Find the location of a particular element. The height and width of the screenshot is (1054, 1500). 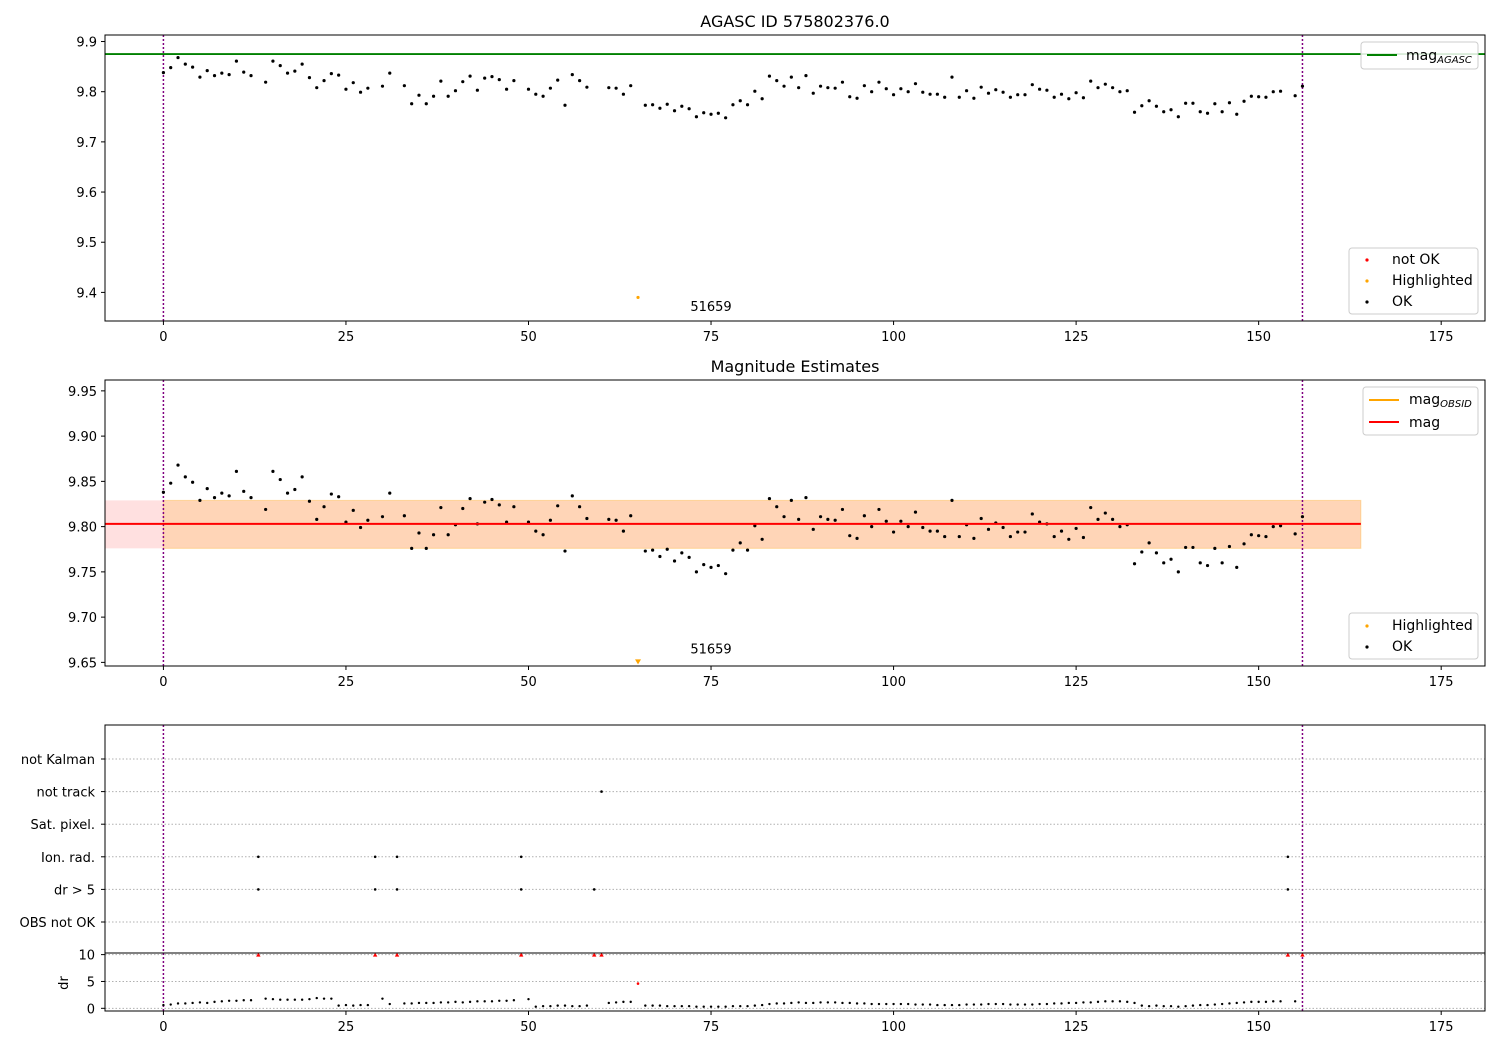

x-tick-label: 75 is located at coordinates (711, 682).